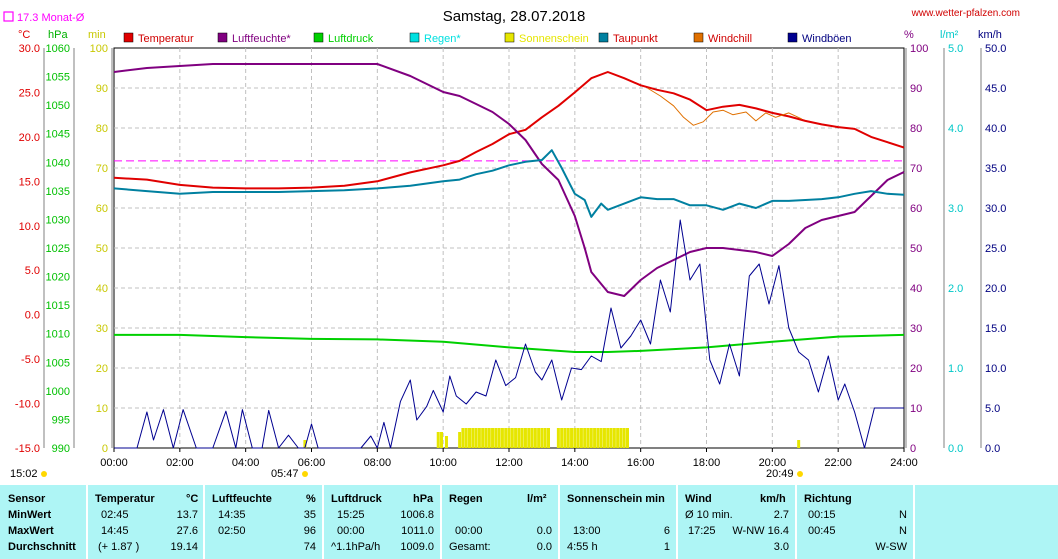  What do you see at coordinates (51, 18) in the screenshot?
I see `month-avg-label: 17.3 Monat-Ø` at bounding box center [51, 18].